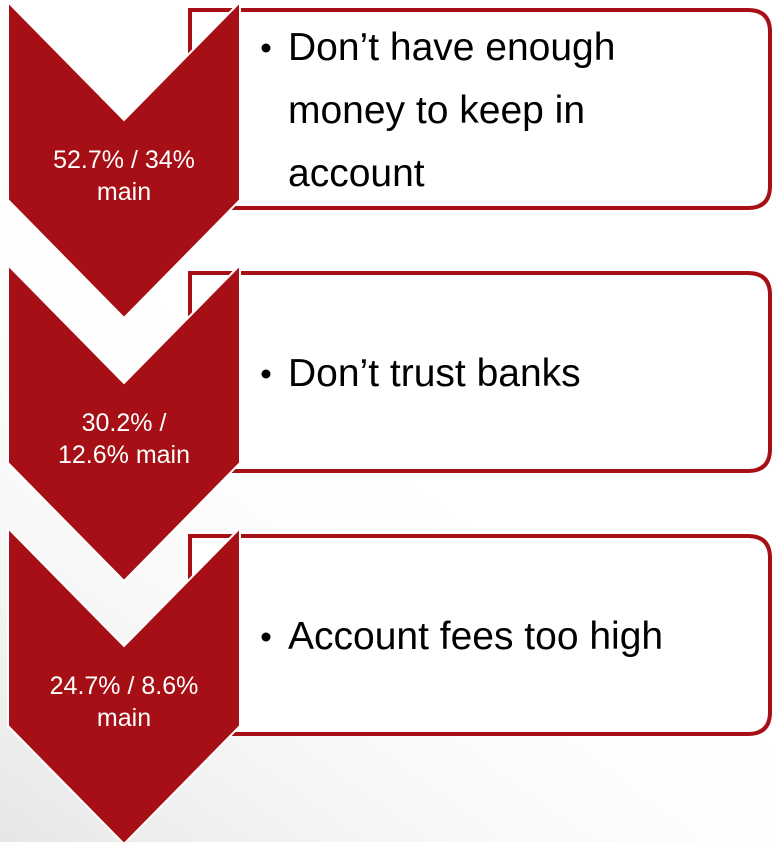 The image size is (773, 842). I want to click on stat-label: 24.7% / 8.6%, so click(124, 686).